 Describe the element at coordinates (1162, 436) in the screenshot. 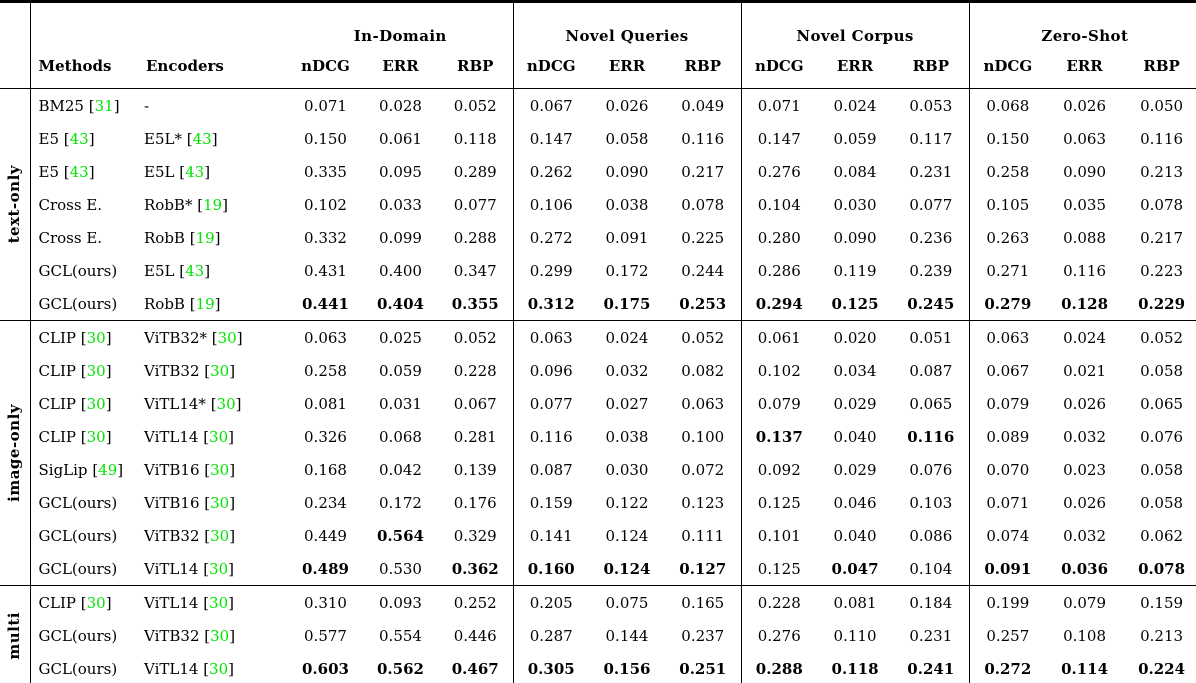

I see `metric-value: 0.076` at that location.